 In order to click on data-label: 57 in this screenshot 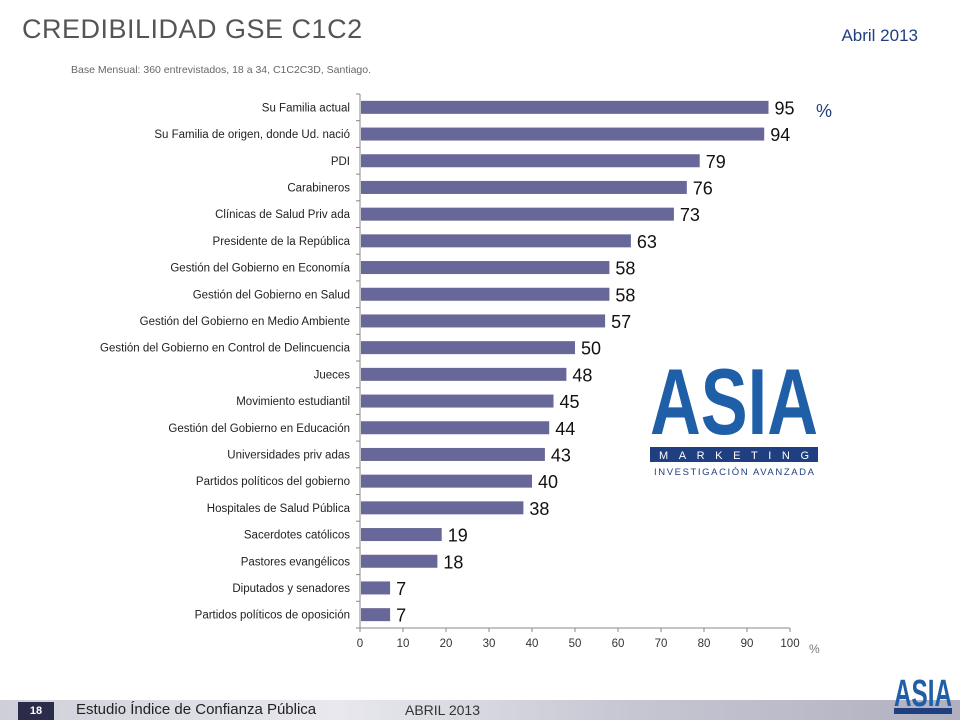, I will do `click(621, 322)`.